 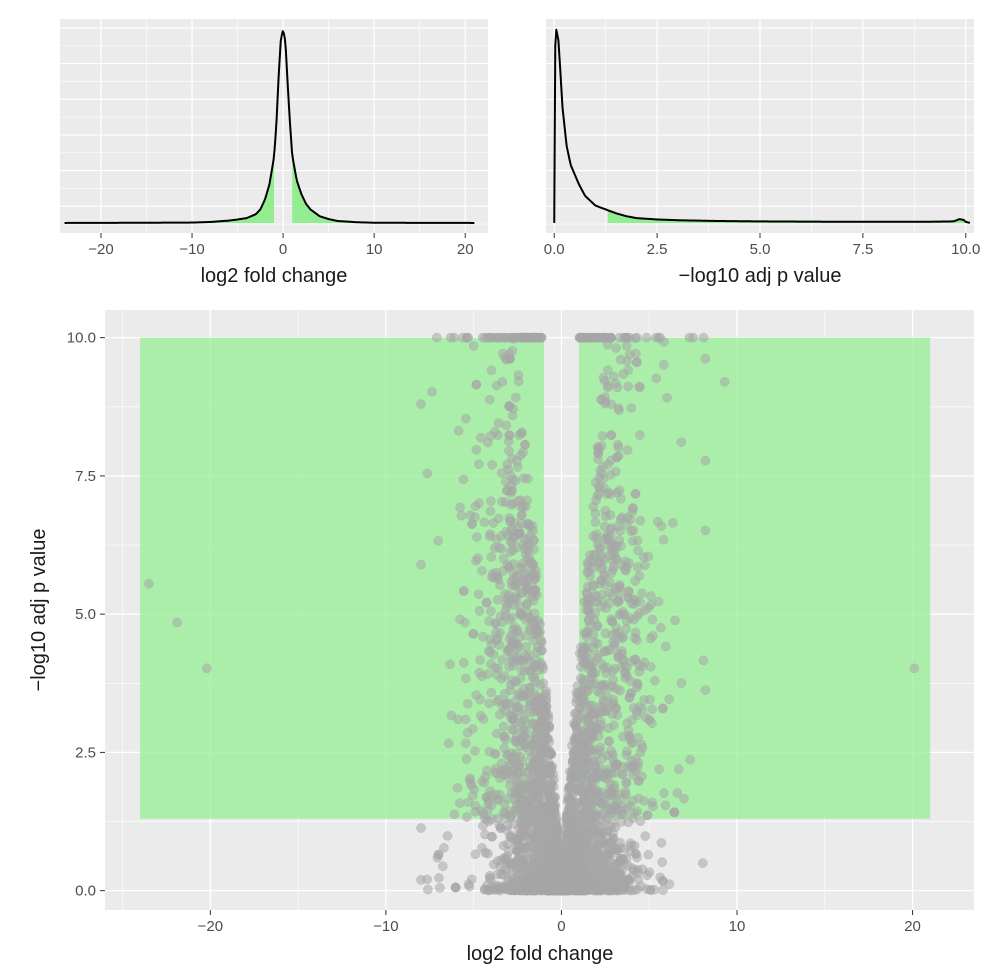 What do you see at coordinates (85, 614) in the screenshot?
I see `y-tick-label: 5.0` at bounding box center [85, 614].